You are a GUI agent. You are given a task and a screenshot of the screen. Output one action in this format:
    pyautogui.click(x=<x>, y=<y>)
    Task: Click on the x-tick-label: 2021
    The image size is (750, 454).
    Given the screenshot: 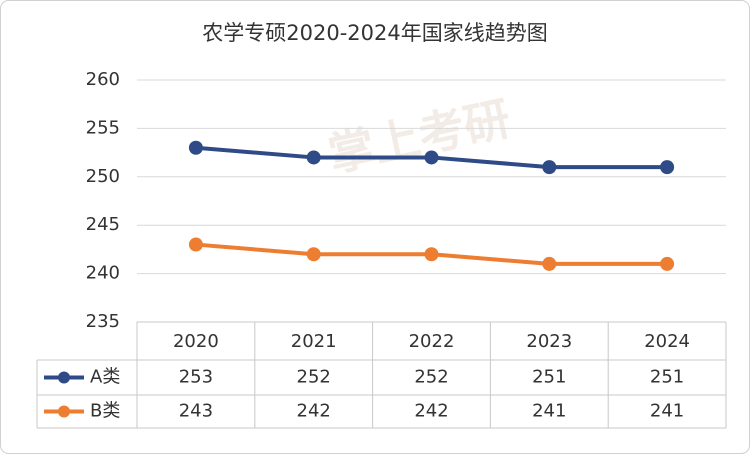 What is the action you would take?
    pyautogui.click(x=314, y=341)
    